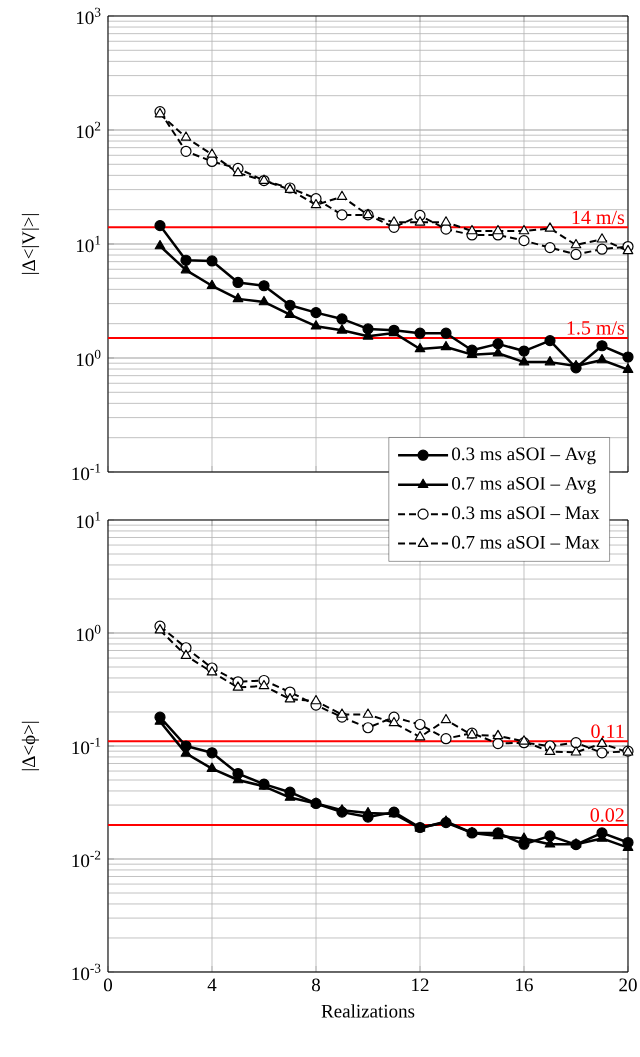 The height and width of the screenshot is (1057, 640). What do you see at coordinates (30, 746) in the screenshot?
I see `y-axis-title: |Δ<ϕ>|` at bounding box center [30, 746].